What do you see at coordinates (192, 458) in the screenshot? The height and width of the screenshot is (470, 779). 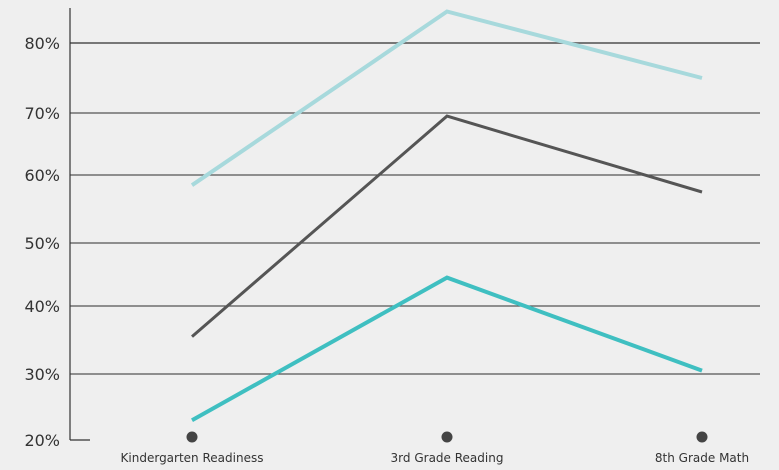 I see `x-tick-label: Kindergarten Readiness` at bounding box center [192, 458].